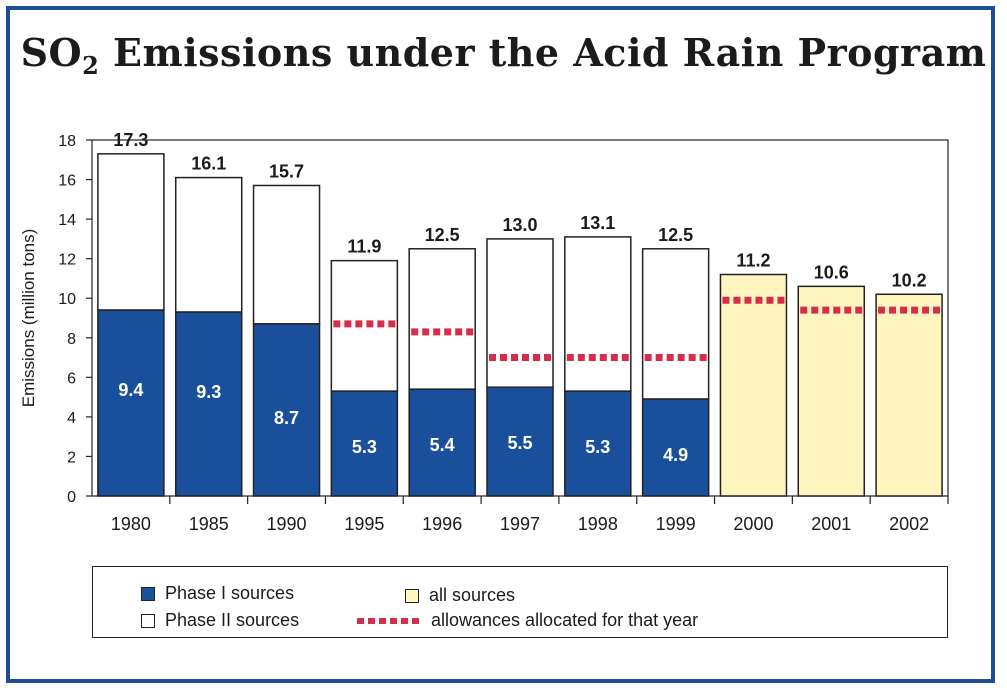 Image resolution: width=1007 pixels, height=691 pixels. Describe the element at coordinates (131, 524) in the screenshot. I see `x-tick-label: 1980` at that location.